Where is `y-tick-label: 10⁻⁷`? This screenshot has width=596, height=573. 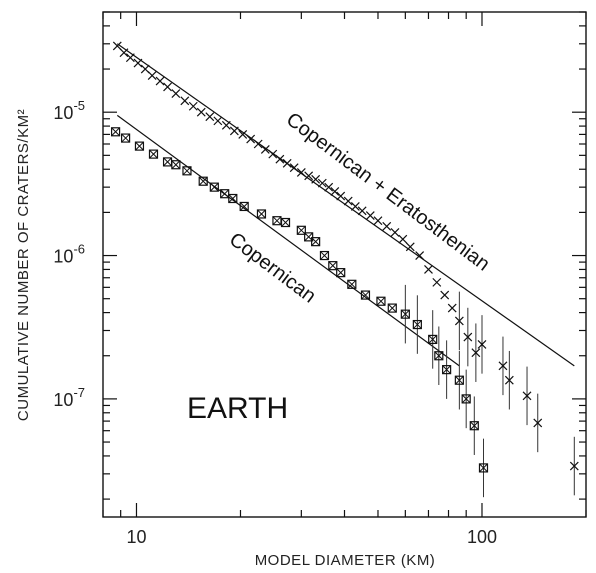 y-tick-label: 10⁻⁷ is located at coordinates (69, 397).